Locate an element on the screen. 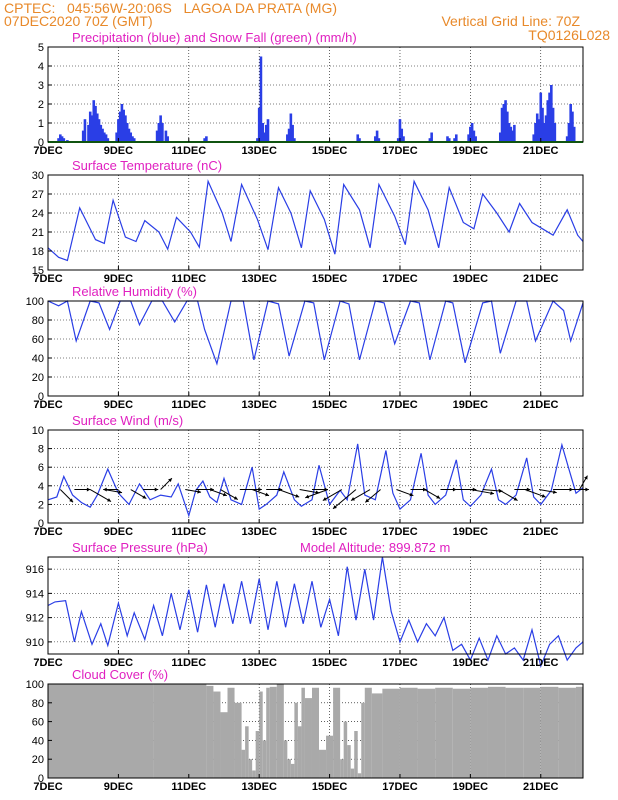  x-tick-label: 11DEC is located at coordinates (188, 787).